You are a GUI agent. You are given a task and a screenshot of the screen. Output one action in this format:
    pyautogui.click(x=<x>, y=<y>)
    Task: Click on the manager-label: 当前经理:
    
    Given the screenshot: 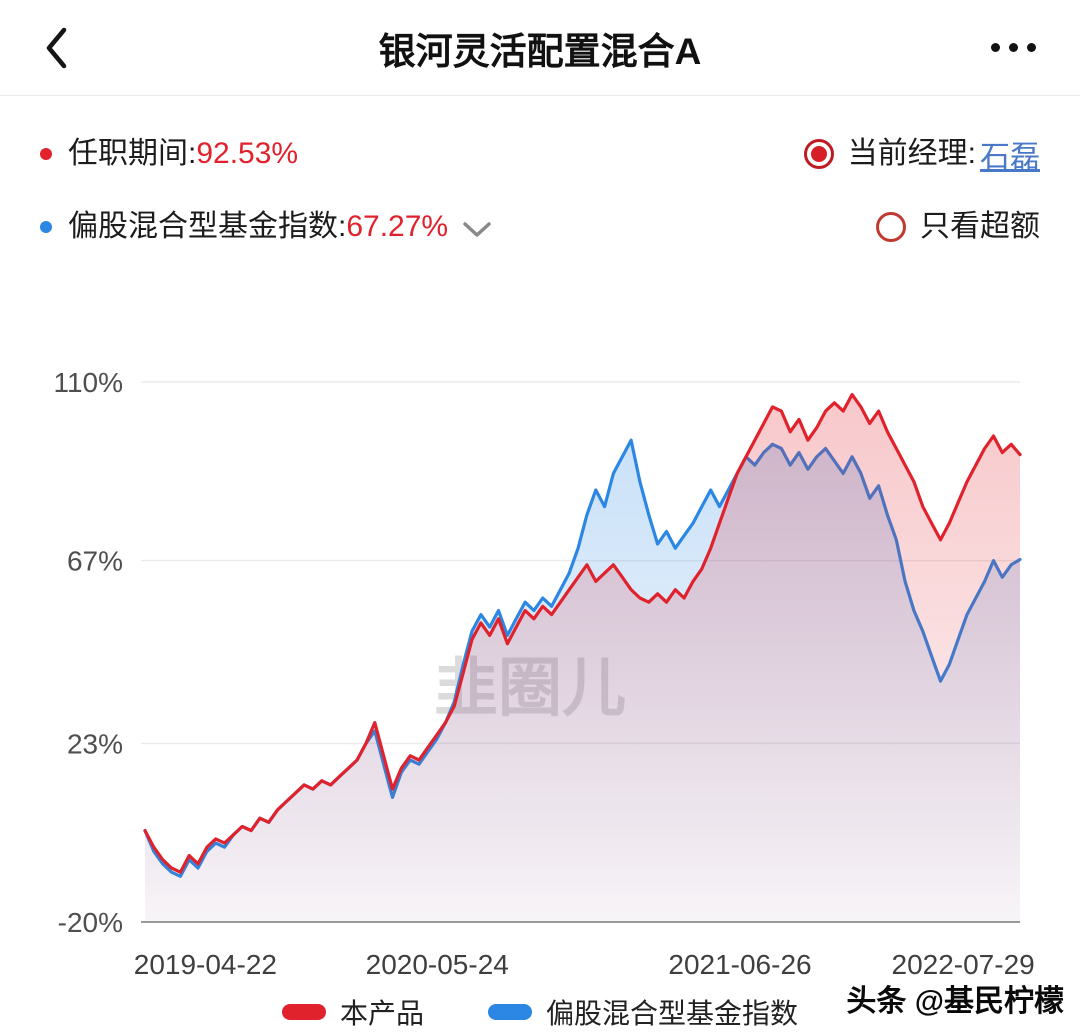 What is the action you would take?
    pyautogui.click(x=911, y=153)
    